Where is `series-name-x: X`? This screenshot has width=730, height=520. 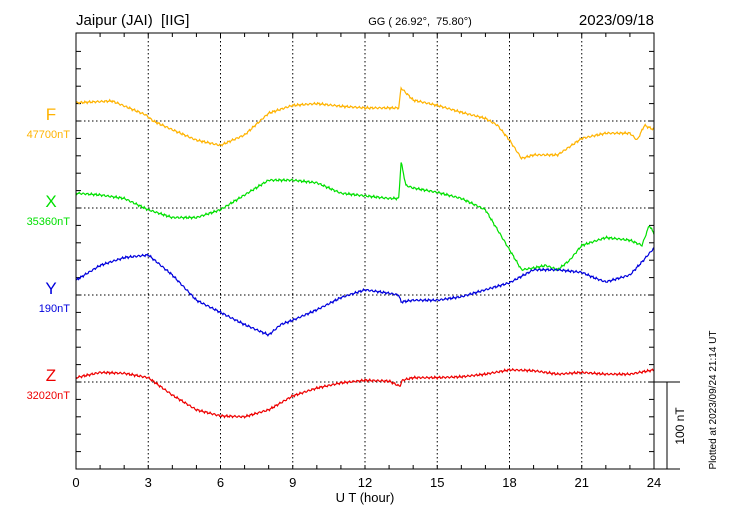
series-name-x: X is located at coordinates (50, 201).